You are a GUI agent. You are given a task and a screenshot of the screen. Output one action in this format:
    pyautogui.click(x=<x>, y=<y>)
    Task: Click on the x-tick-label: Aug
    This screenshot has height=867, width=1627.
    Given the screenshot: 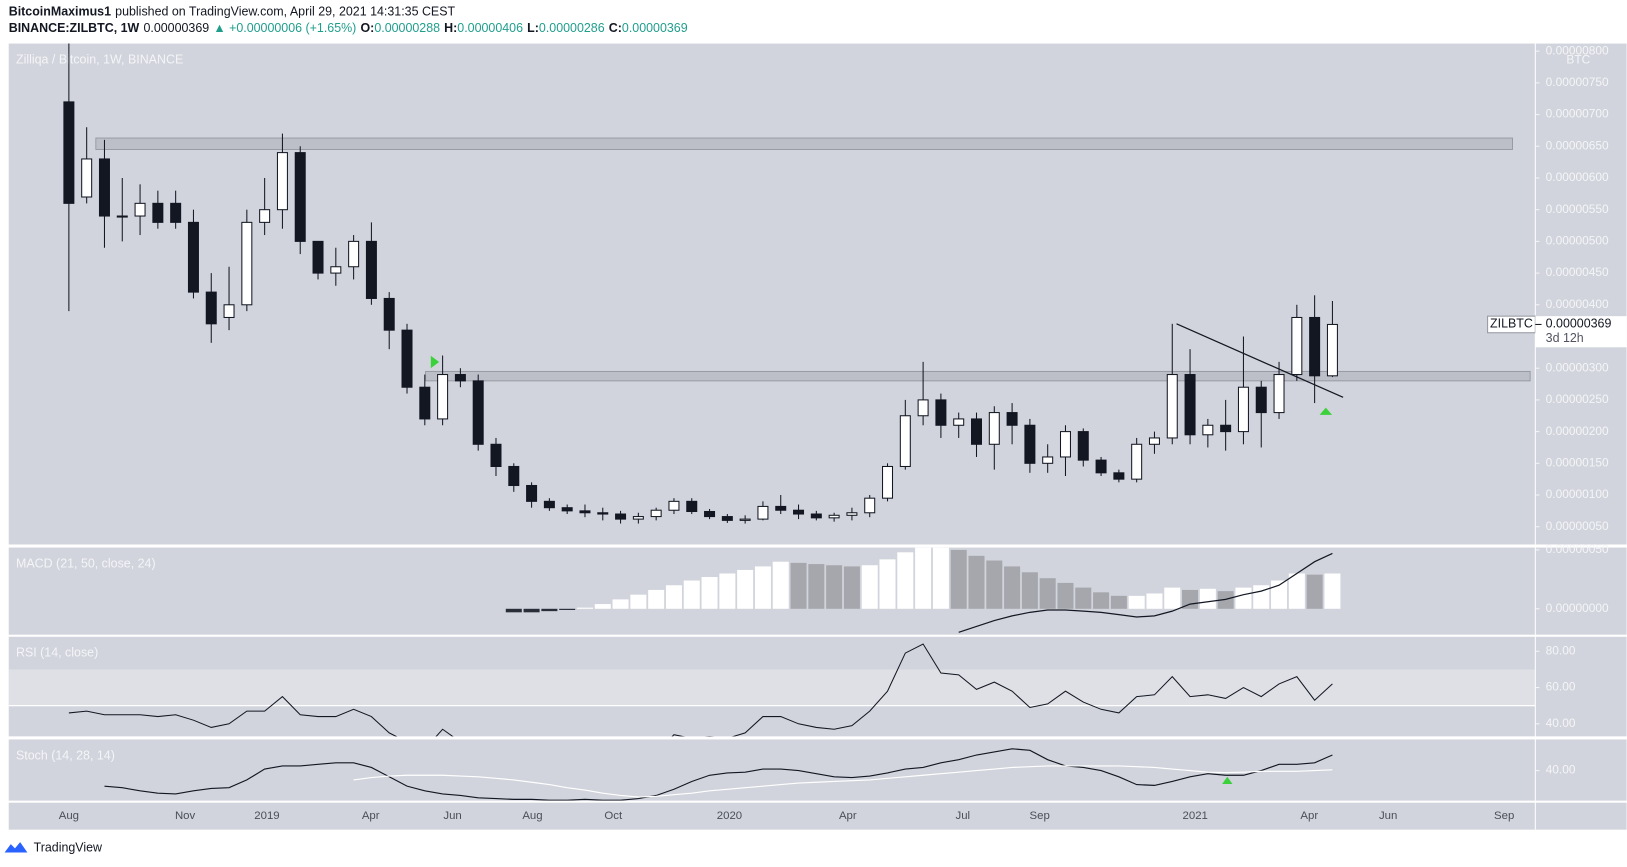 What is the action you would take?
    pyautogui.click(x=532, y=816)
    